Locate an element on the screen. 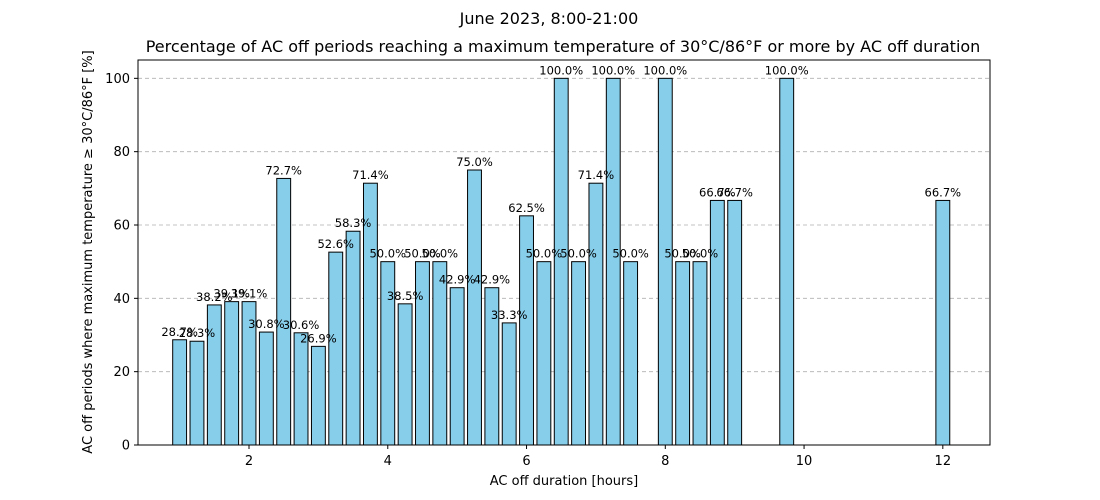 The image size is (1100, 500). bar-value-label: 28.7% is located at coordinates (179, 332).